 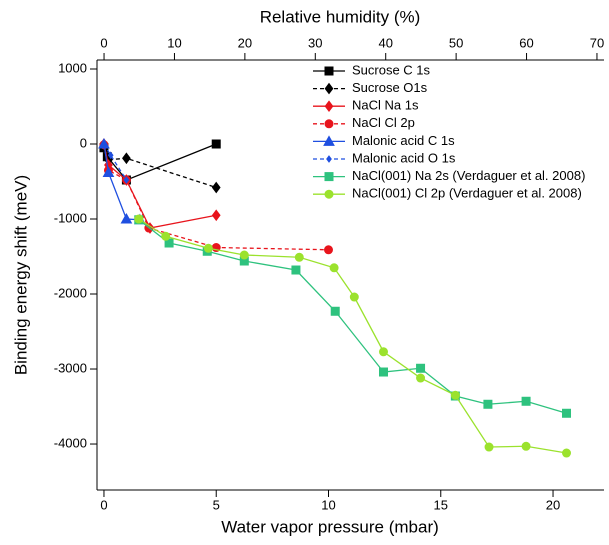 What do you see at coordinates (385, 105) in the screenshot?
I see `legend-label: NaCl Na 1s` at bounding box center [385, 105].